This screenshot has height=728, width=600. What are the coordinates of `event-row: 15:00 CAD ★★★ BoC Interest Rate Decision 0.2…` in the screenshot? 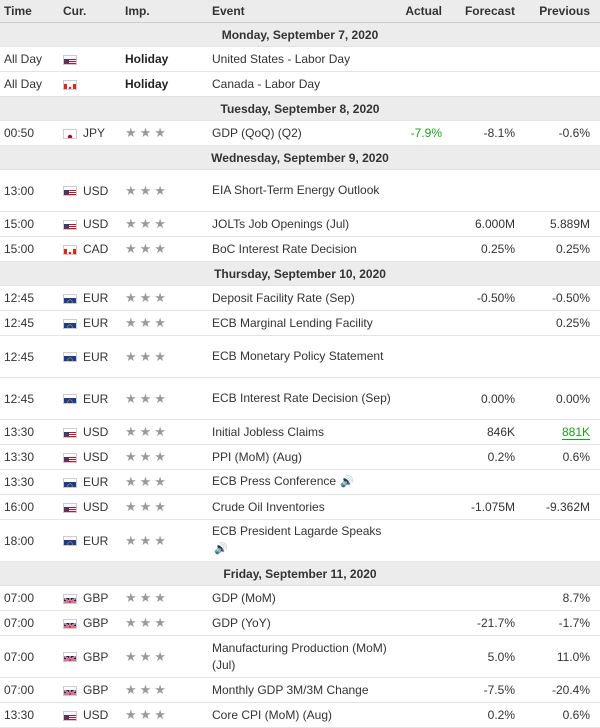 It's located at (300, 249).